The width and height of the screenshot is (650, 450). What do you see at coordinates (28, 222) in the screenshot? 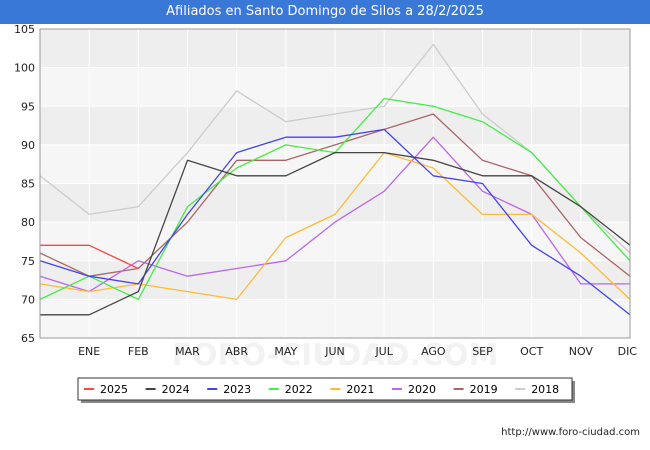
I see `y-tick-label: 80` at bounding box center [28, 222].